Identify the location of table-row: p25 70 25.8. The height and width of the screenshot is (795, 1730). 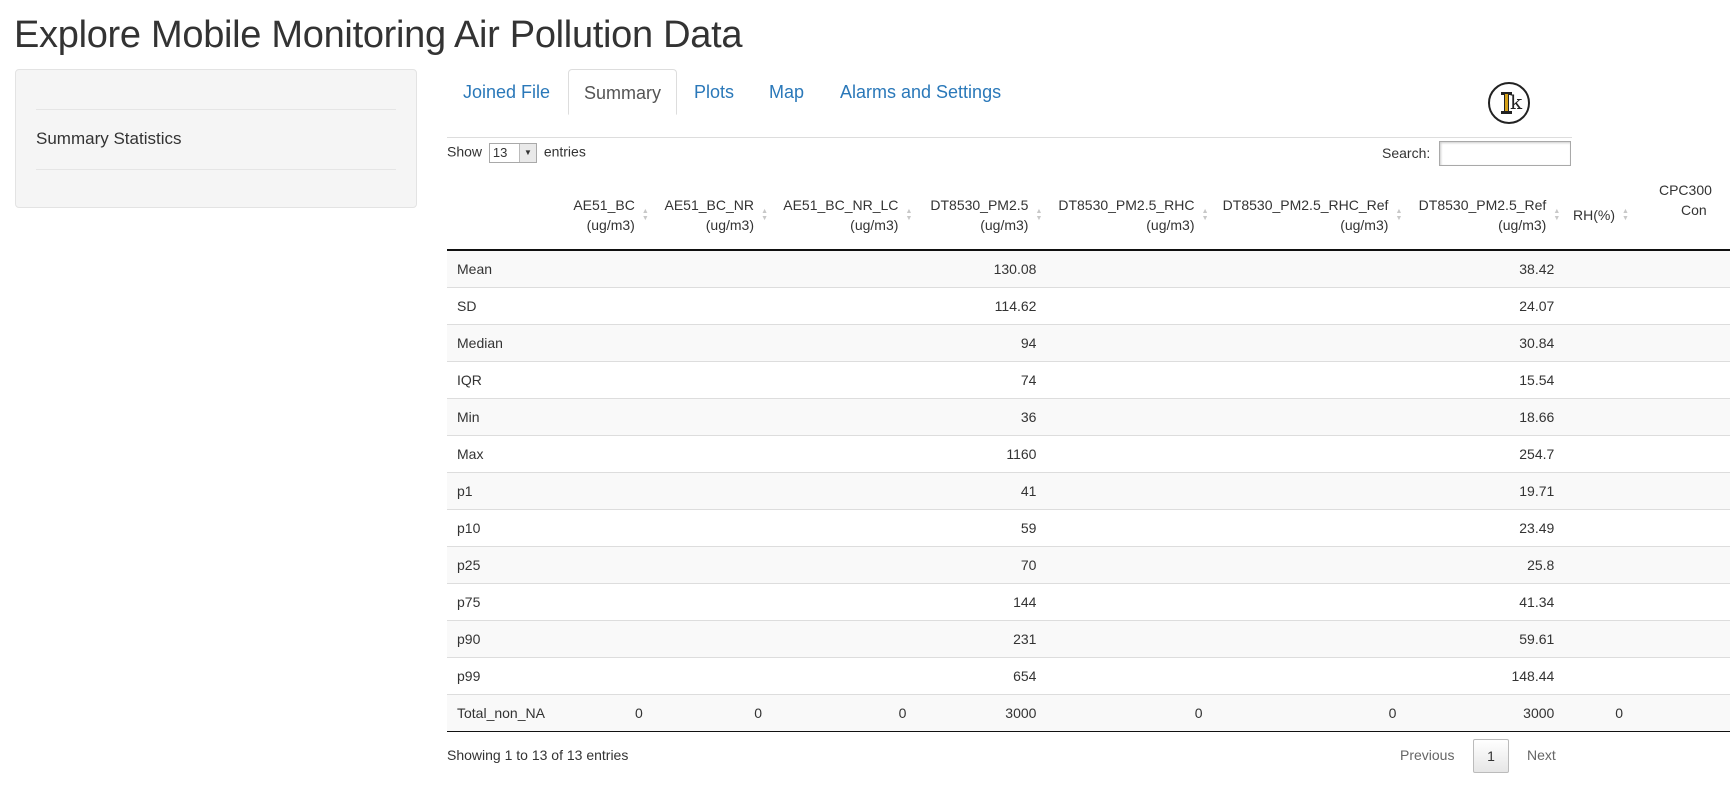
(1088, 565).